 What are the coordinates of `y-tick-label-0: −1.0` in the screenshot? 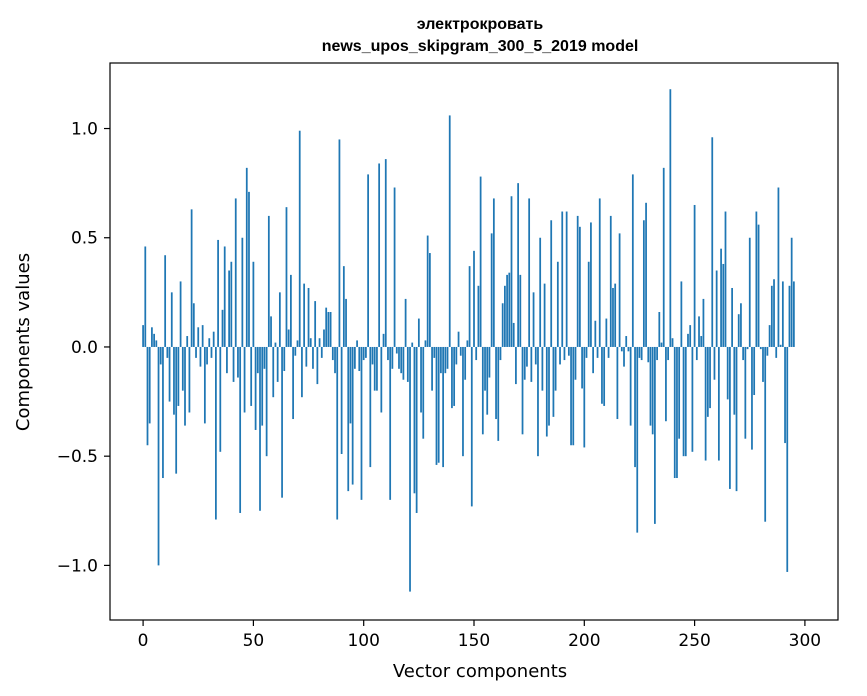 It's located at (77, 566).